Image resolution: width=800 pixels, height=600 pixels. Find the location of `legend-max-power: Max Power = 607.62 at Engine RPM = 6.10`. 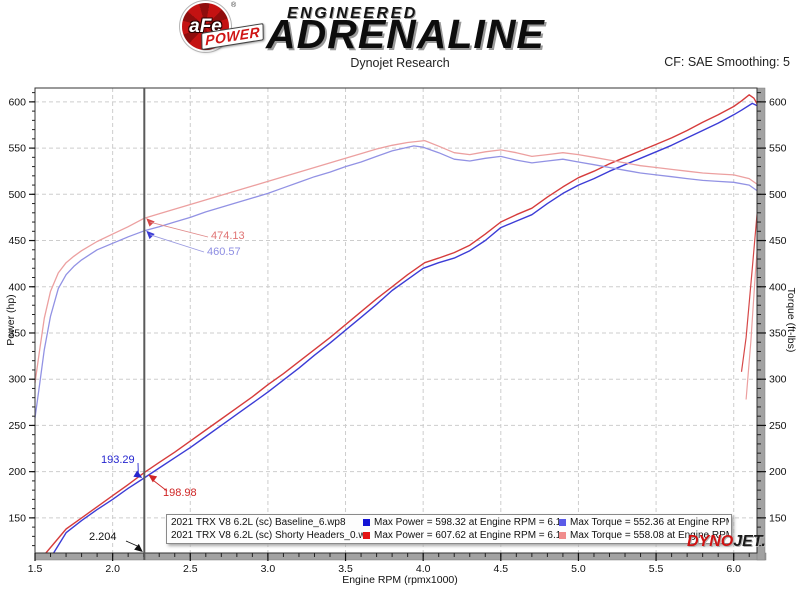

legend-max-power: Max Power = 607.62 at Engine RPM = 6.10 is located at coordinates (461, 535).